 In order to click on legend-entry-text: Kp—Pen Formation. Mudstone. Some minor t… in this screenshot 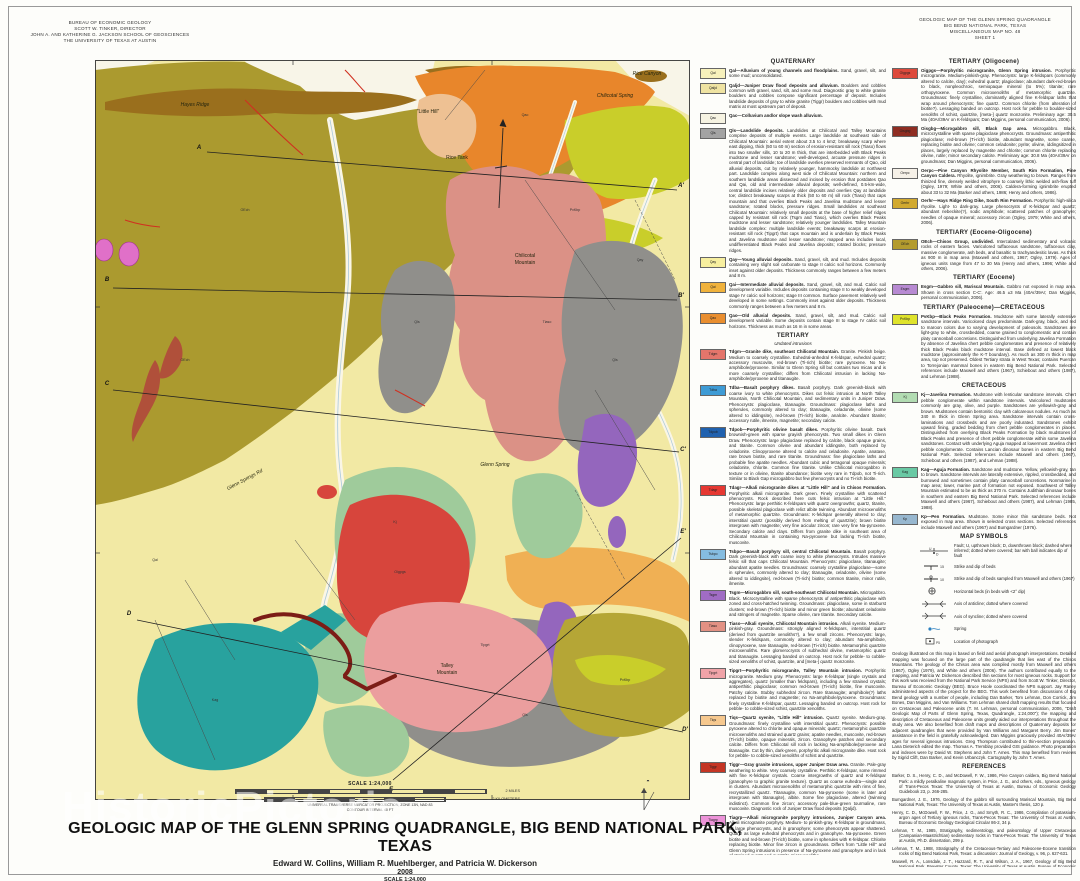, I will do `click(998, 521)`.